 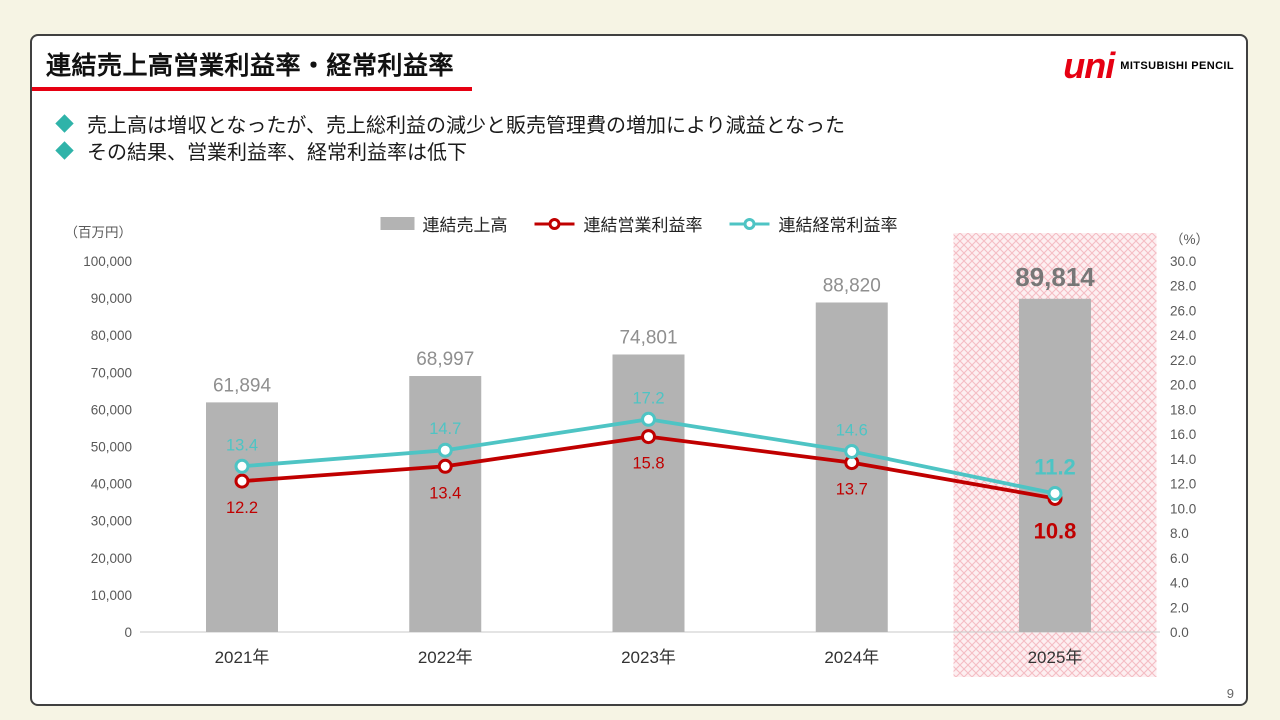 What do you see at coordinates (852, 430) in the screenshot?
I see `line-value-label: 14.6` at bounding box center [852, 430].